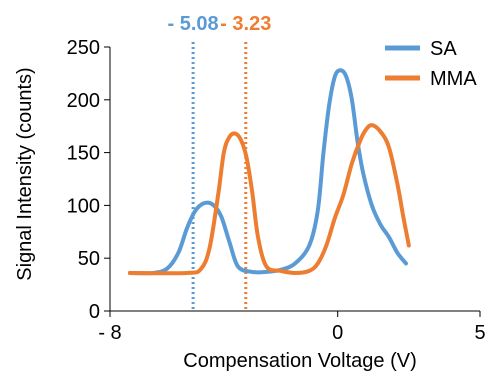 The width and height of the screenshot is (490, 374). Describe the element at coordinates (337, 333) in the screenshot. I see `x-tick-label: 0` at that location.